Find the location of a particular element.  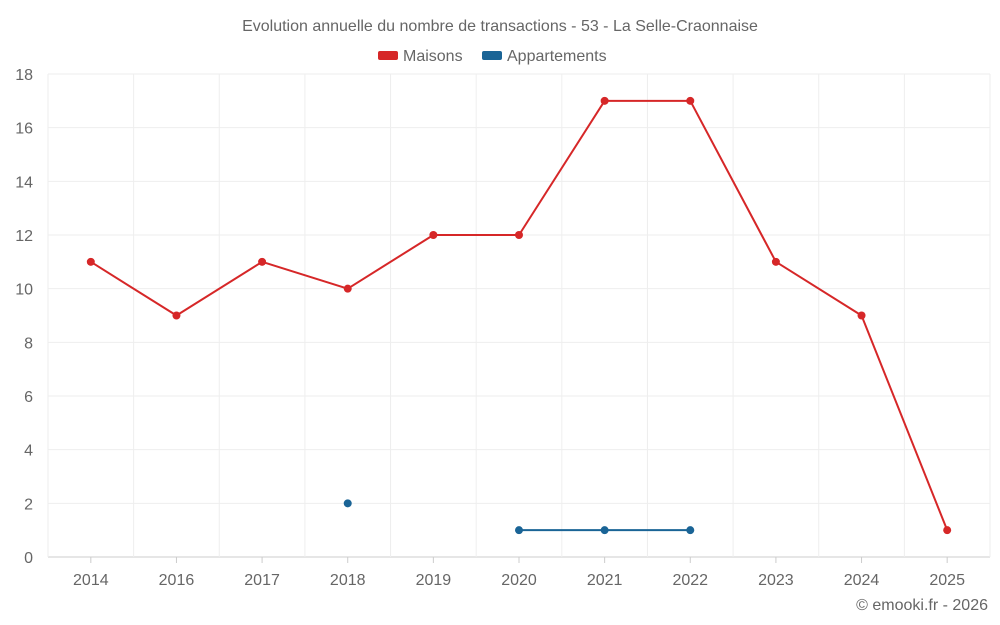

x-tick-label: 2020 is located at coordinates (519, 580).